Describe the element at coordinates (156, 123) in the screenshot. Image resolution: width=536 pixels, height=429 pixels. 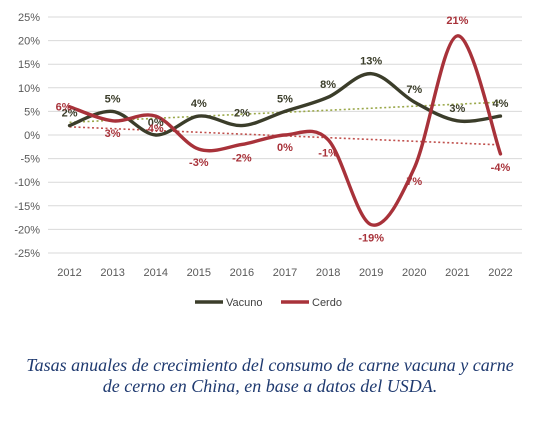
I see `data-label-vacuno: 0%` at that location.